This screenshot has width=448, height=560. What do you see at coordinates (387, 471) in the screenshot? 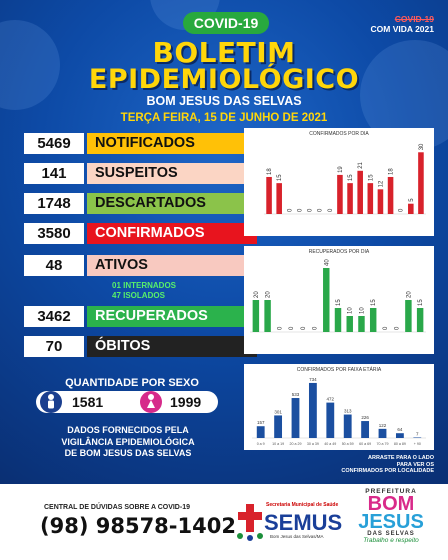
I see `swipe-line: CONFIRMADOS POR LOCALIDADE` at bounding box center [387, 471].